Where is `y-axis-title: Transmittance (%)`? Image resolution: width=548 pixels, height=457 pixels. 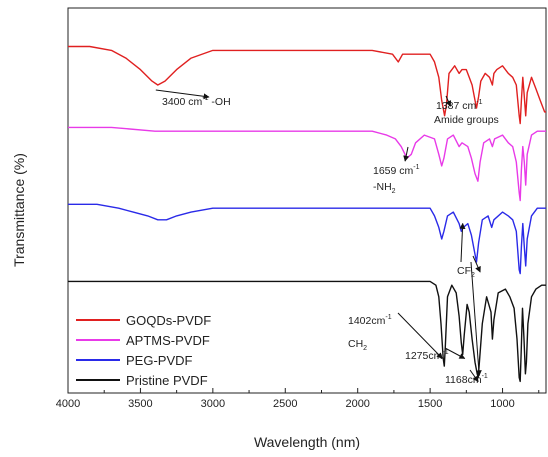
y-axis-title: Transmittance (%) is located at coordinates (19, 210).